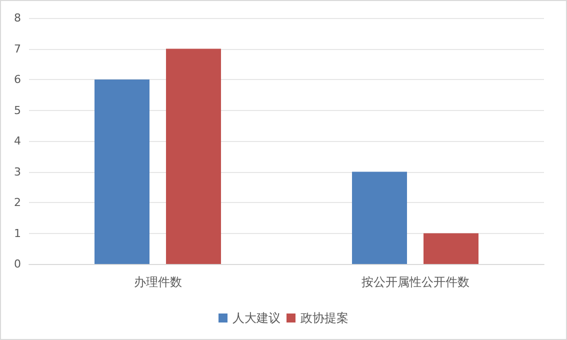 The height and width of the screenshot is (340, 567). Describe the element at coordinates (324, 318) in the screenshot. I see `legend-label: 政协提案` at that location.